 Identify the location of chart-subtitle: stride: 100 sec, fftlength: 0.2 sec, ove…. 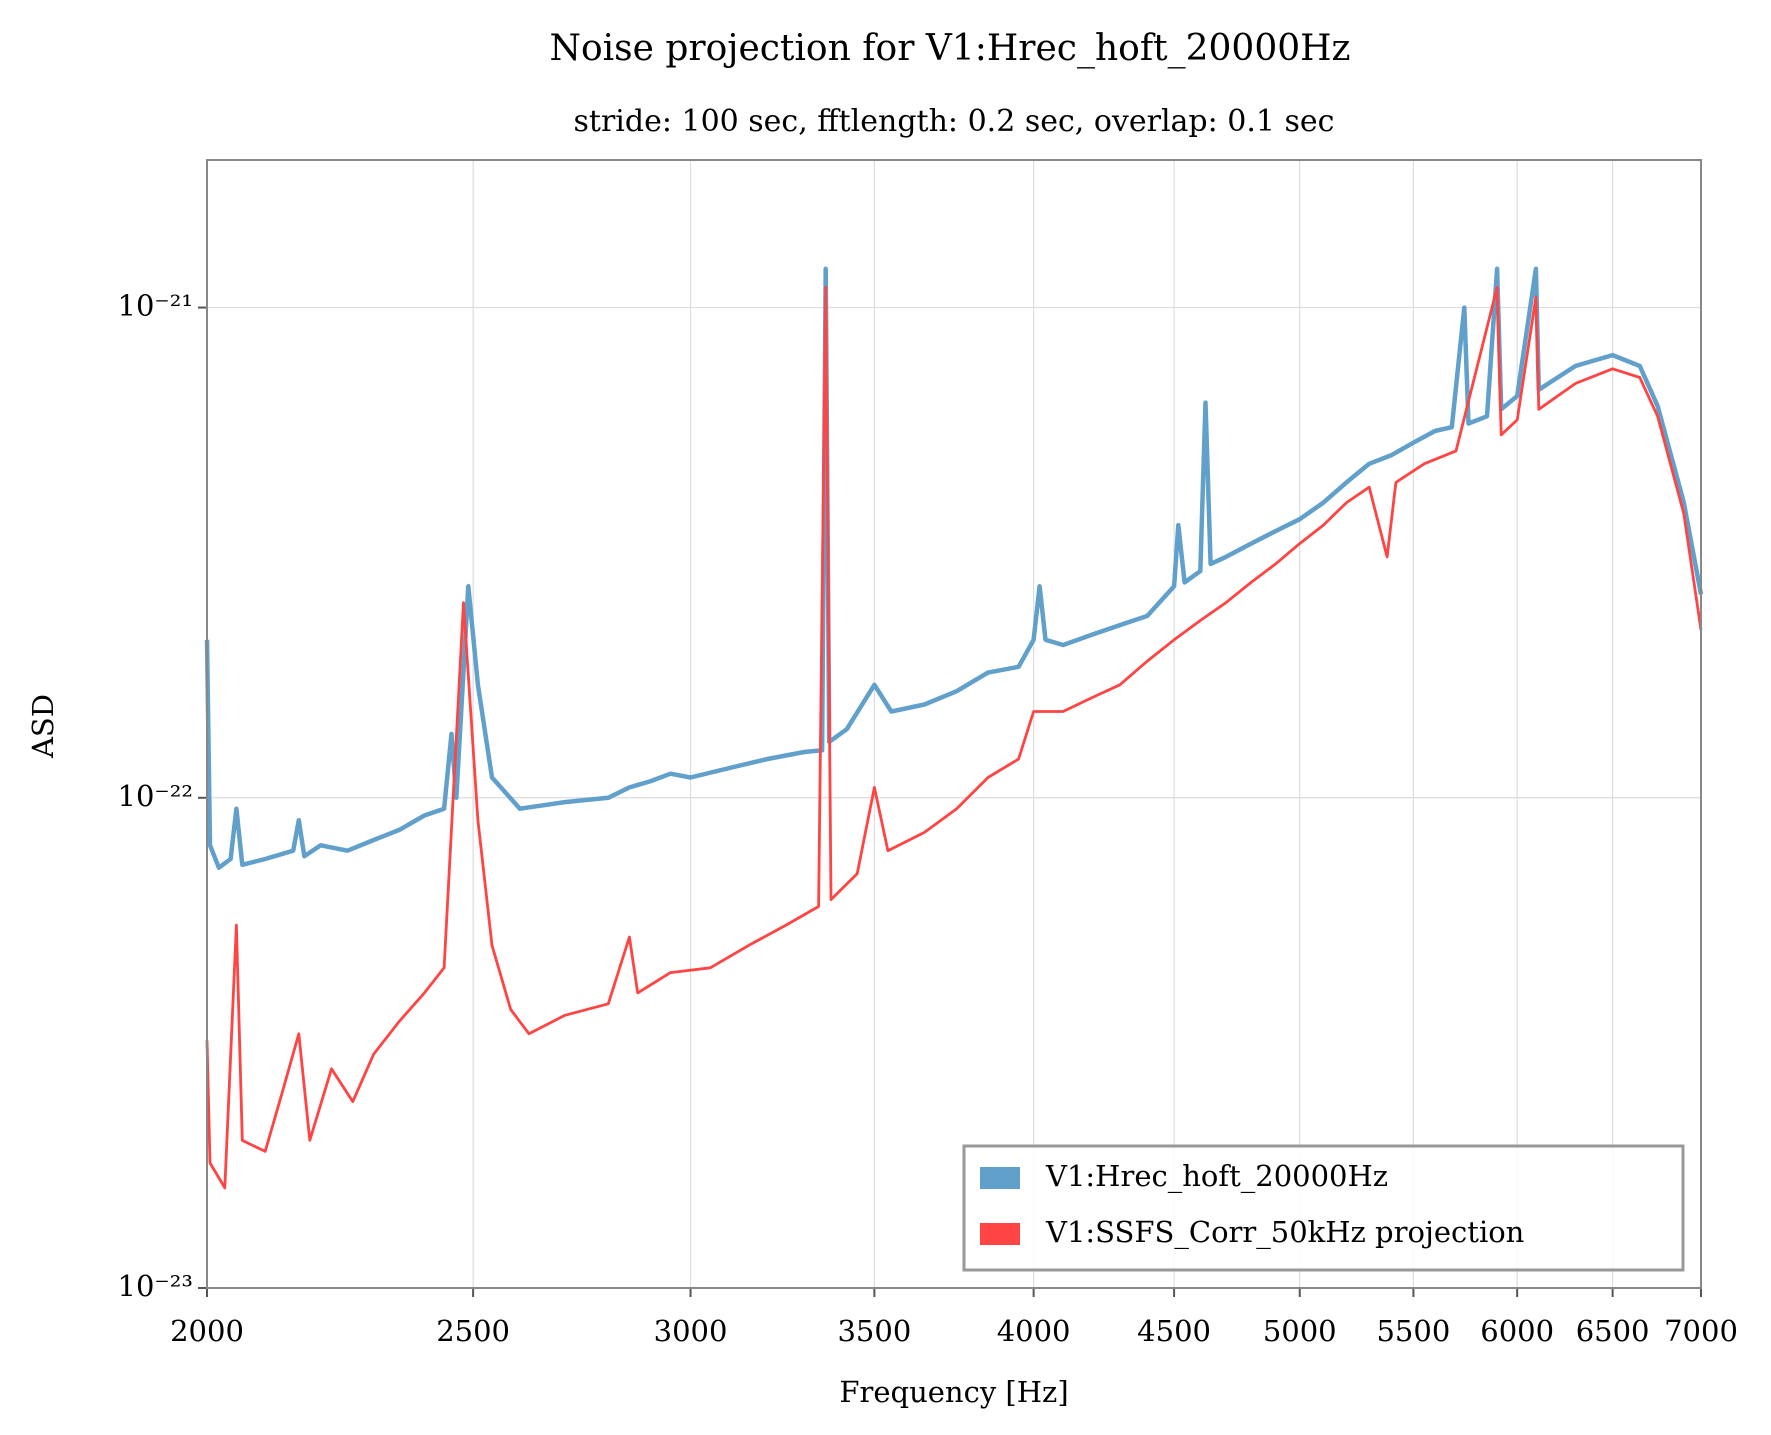
(954, 121).